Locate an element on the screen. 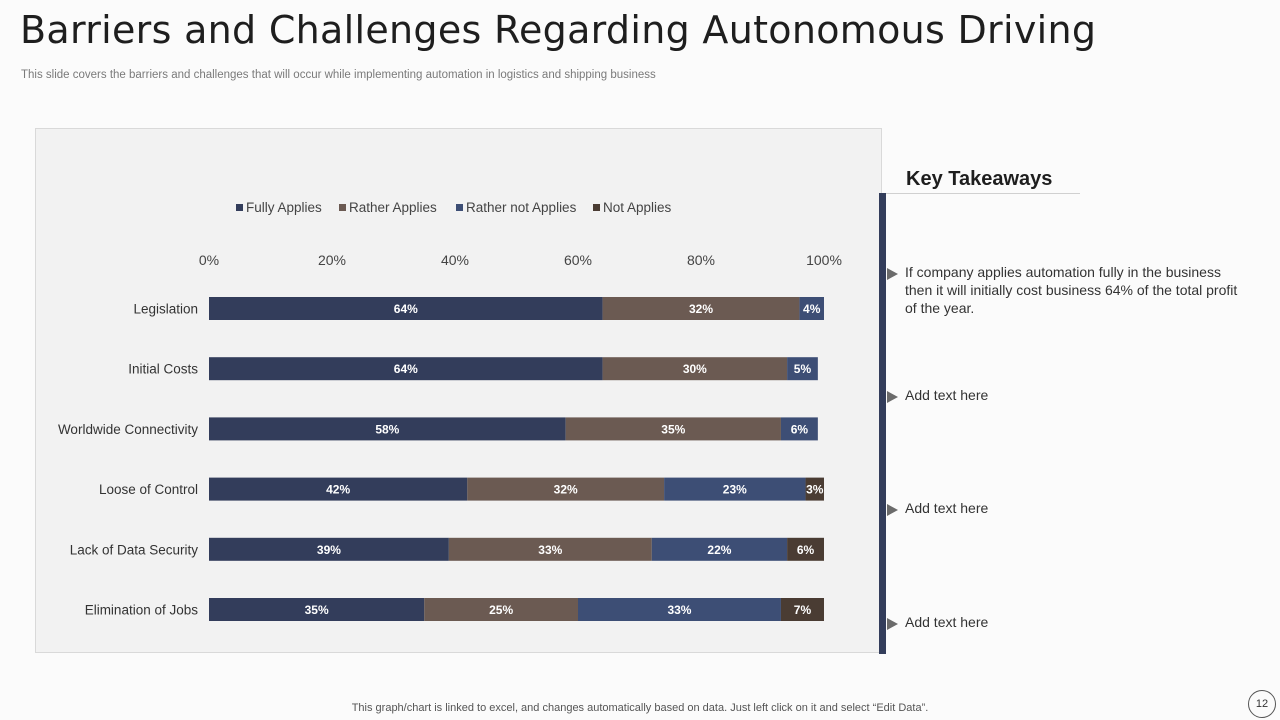 Image resolution: width=1280 pixels, height=720 pixels. data-label: 25% is located at coordinates (501, 610).